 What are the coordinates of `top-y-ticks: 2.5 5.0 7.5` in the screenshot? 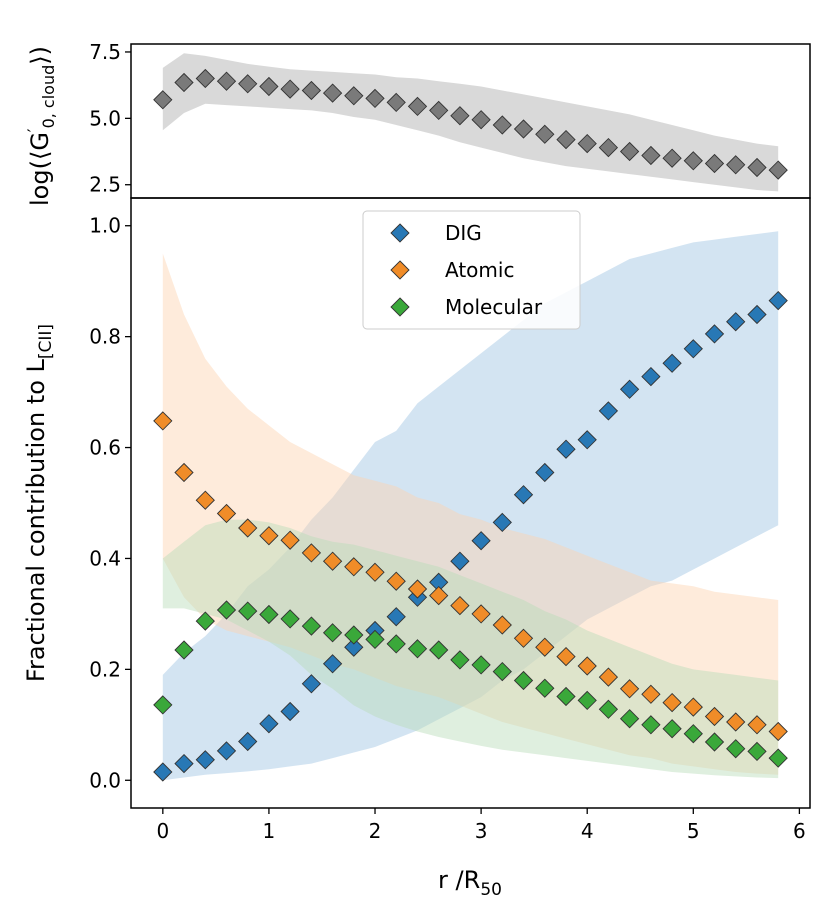 It's located at (110, 118).